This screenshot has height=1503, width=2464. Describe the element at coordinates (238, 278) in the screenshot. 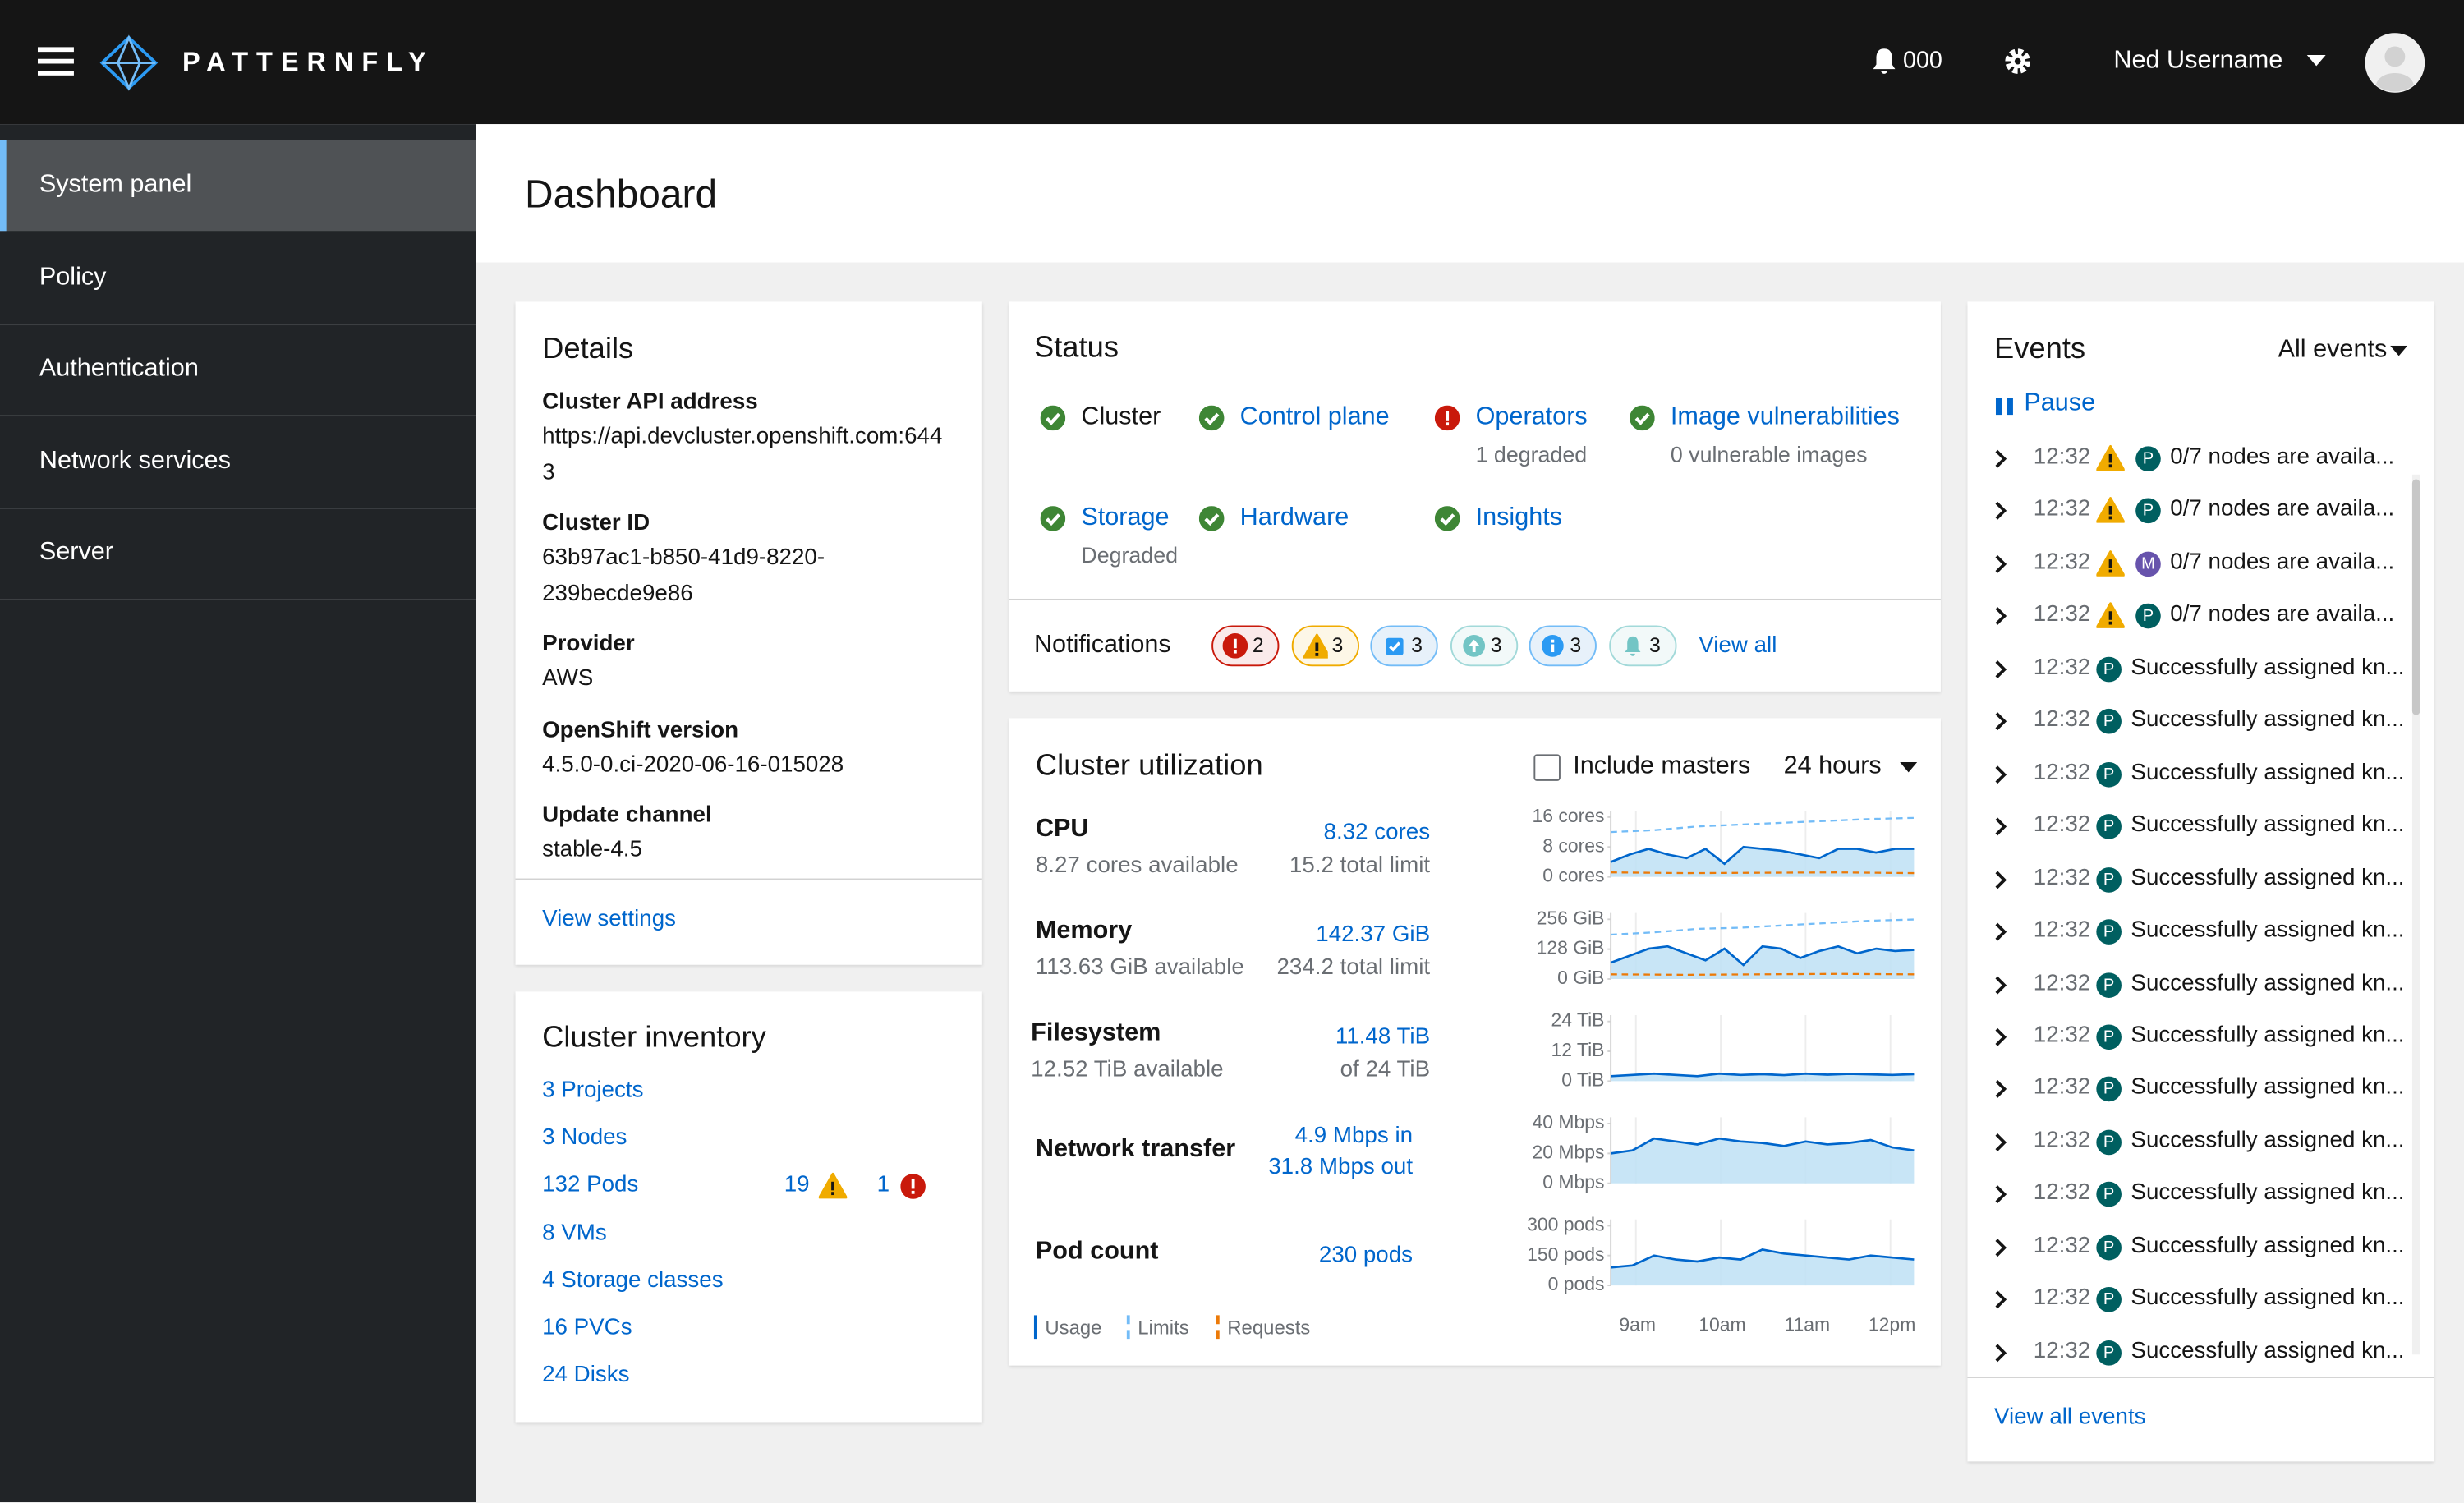

I see `nav-item: Policy` at that location.